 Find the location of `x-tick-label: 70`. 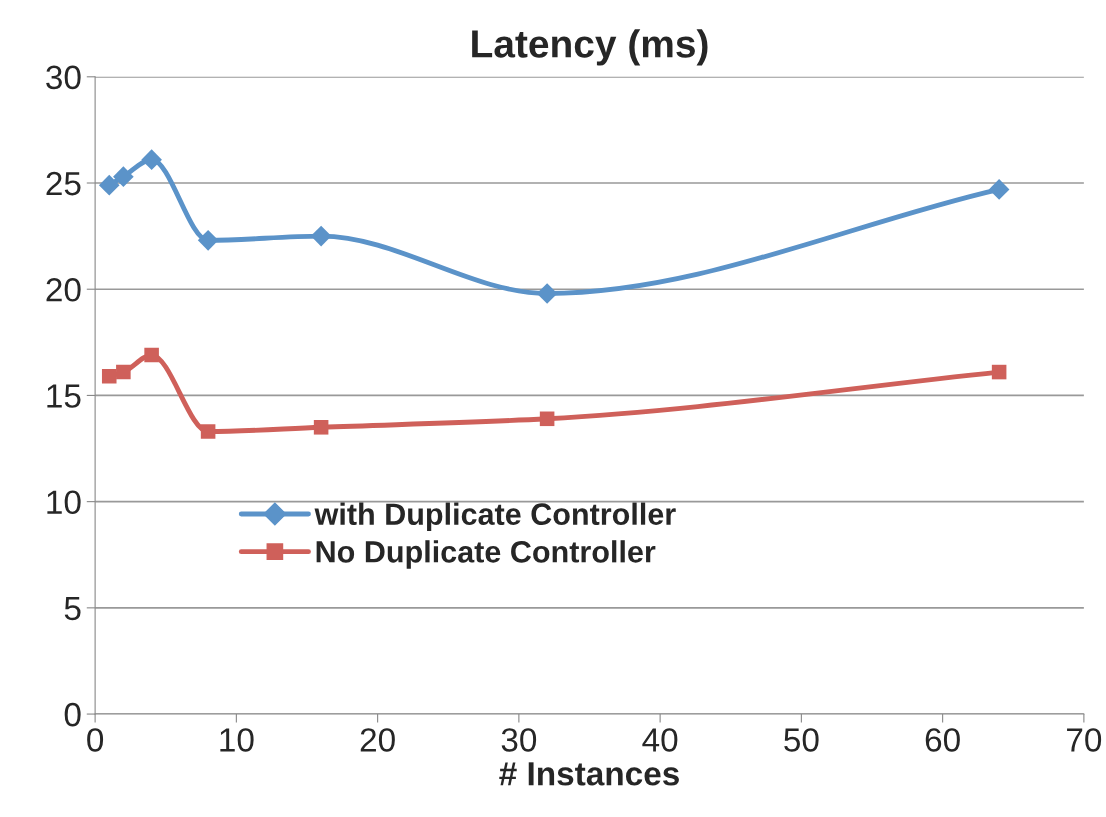

x-tick-label: 70 is located at coordinates (1084, 740).